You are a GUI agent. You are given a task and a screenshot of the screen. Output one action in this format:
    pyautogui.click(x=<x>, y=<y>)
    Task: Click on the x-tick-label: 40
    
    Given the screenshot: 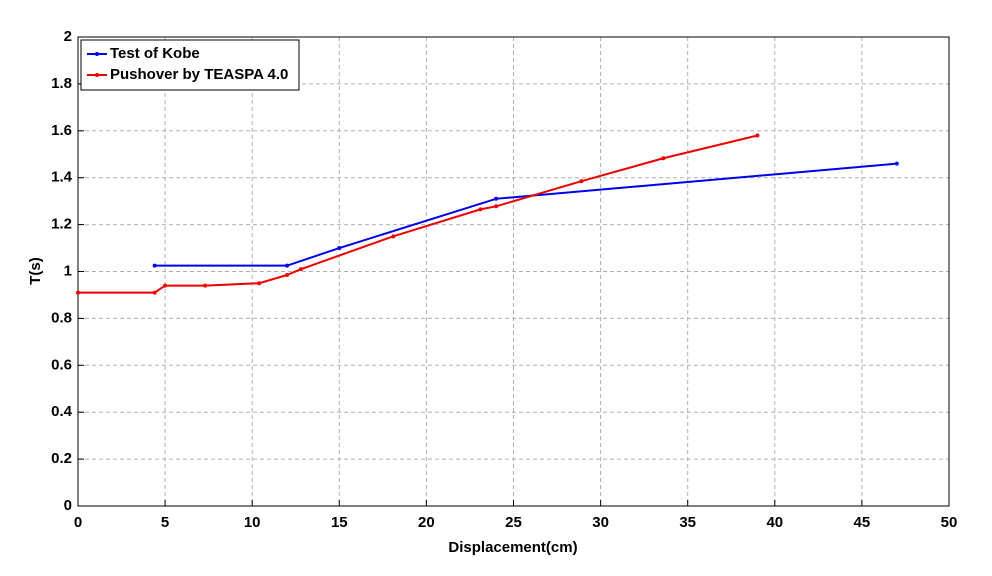 What is the action you would take?
    pyautogui.click(x=774, y=522)
    